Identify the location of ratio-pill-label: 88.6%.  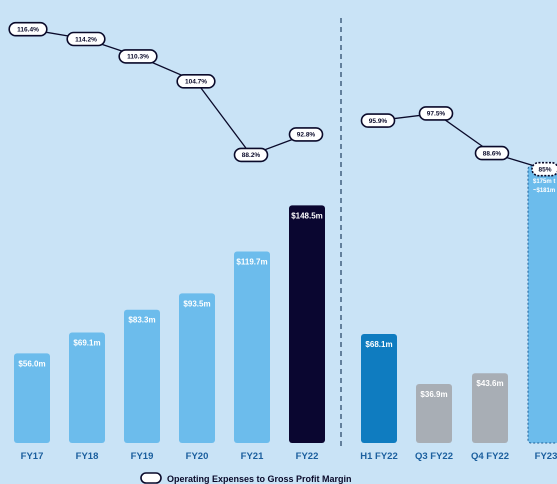
(492, 153).